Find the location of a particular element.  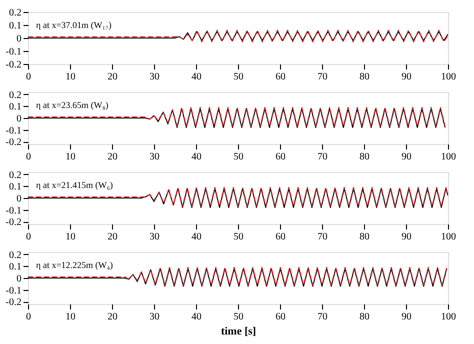

annotation: η at x=12.225m (W₄) is located at coordinates (74, 265).